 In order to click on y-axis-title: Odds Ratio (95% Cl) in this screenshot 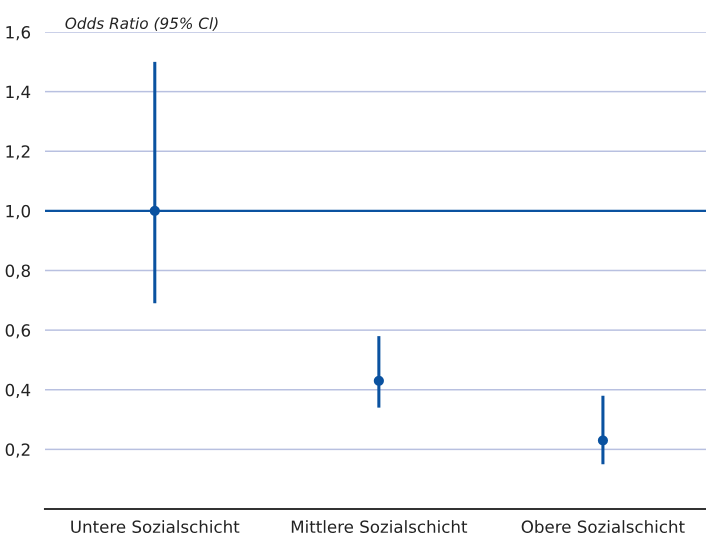, I will do `click(141, 24)`.